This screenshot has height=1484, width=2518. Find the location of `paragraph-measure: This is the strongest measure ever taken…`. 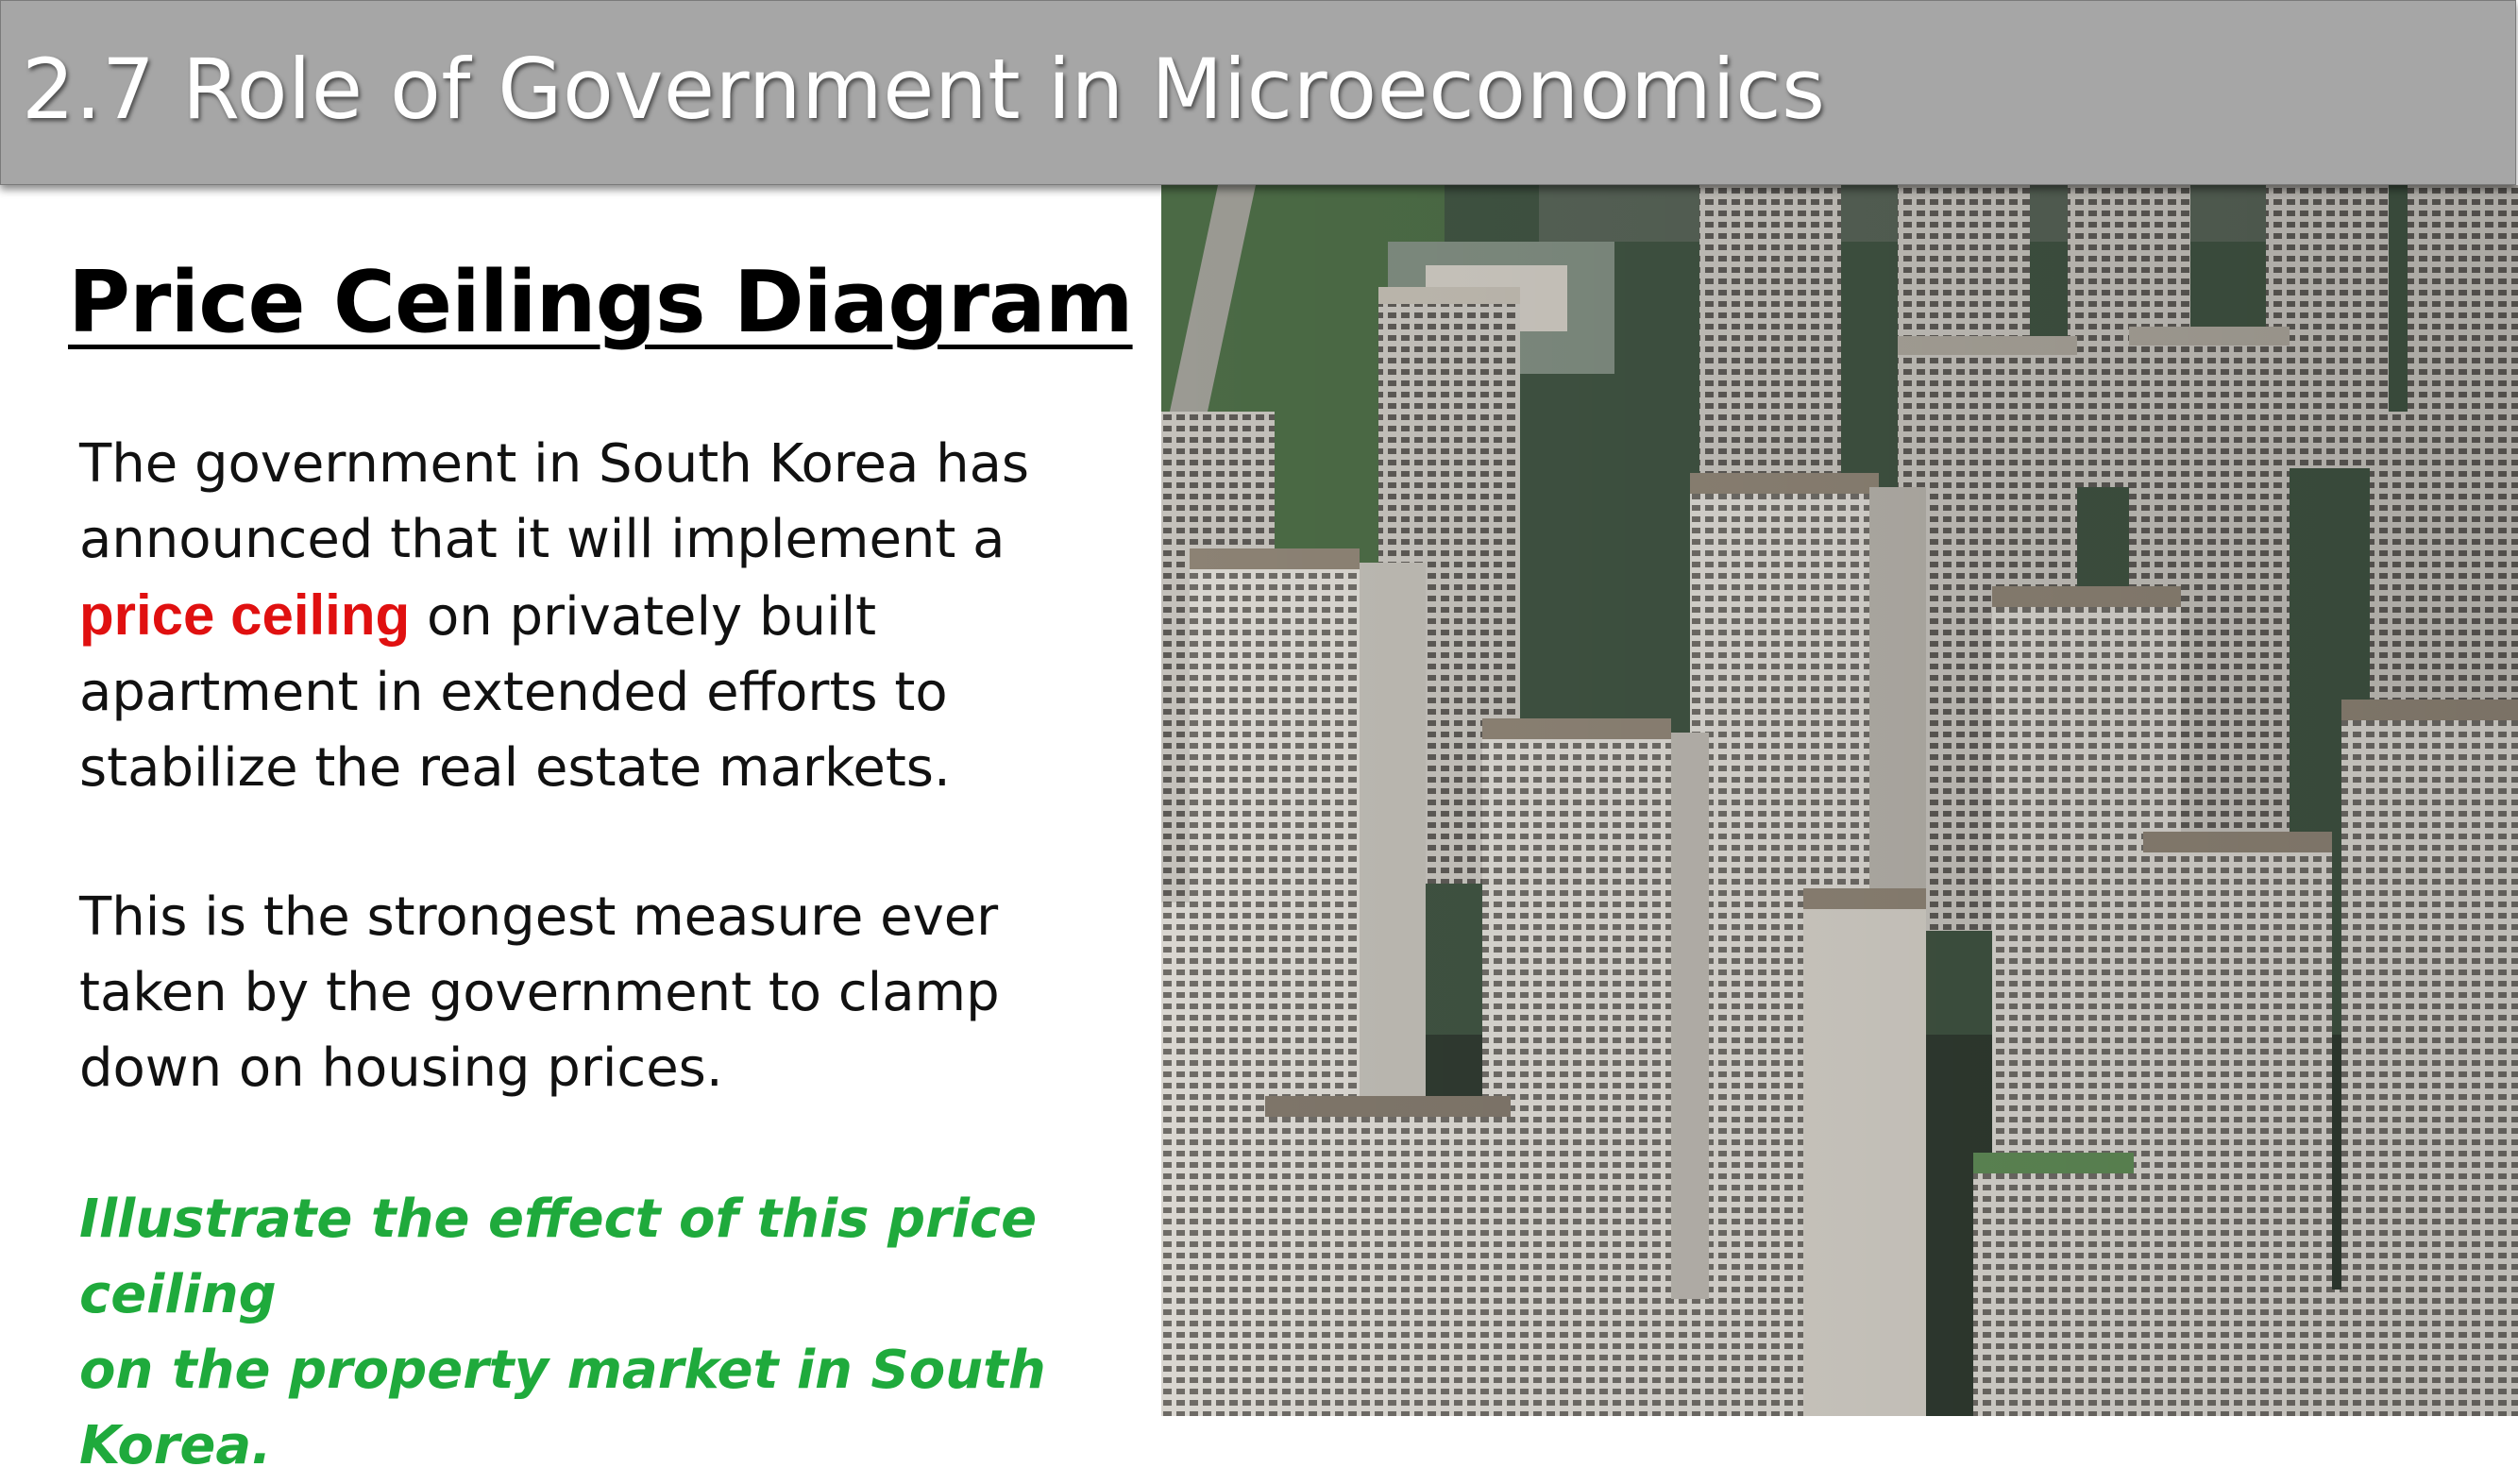

paragraph-measure: This is the strongest measure ever taken… is located at coordinates (618, 993).